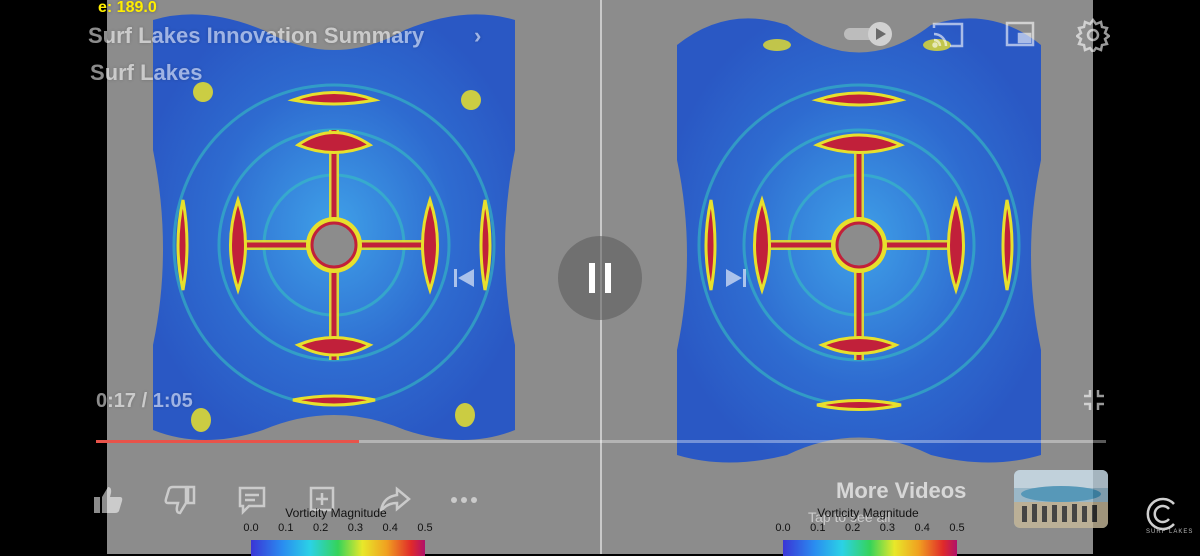  I want to click on share-icon, so click(395, 500).